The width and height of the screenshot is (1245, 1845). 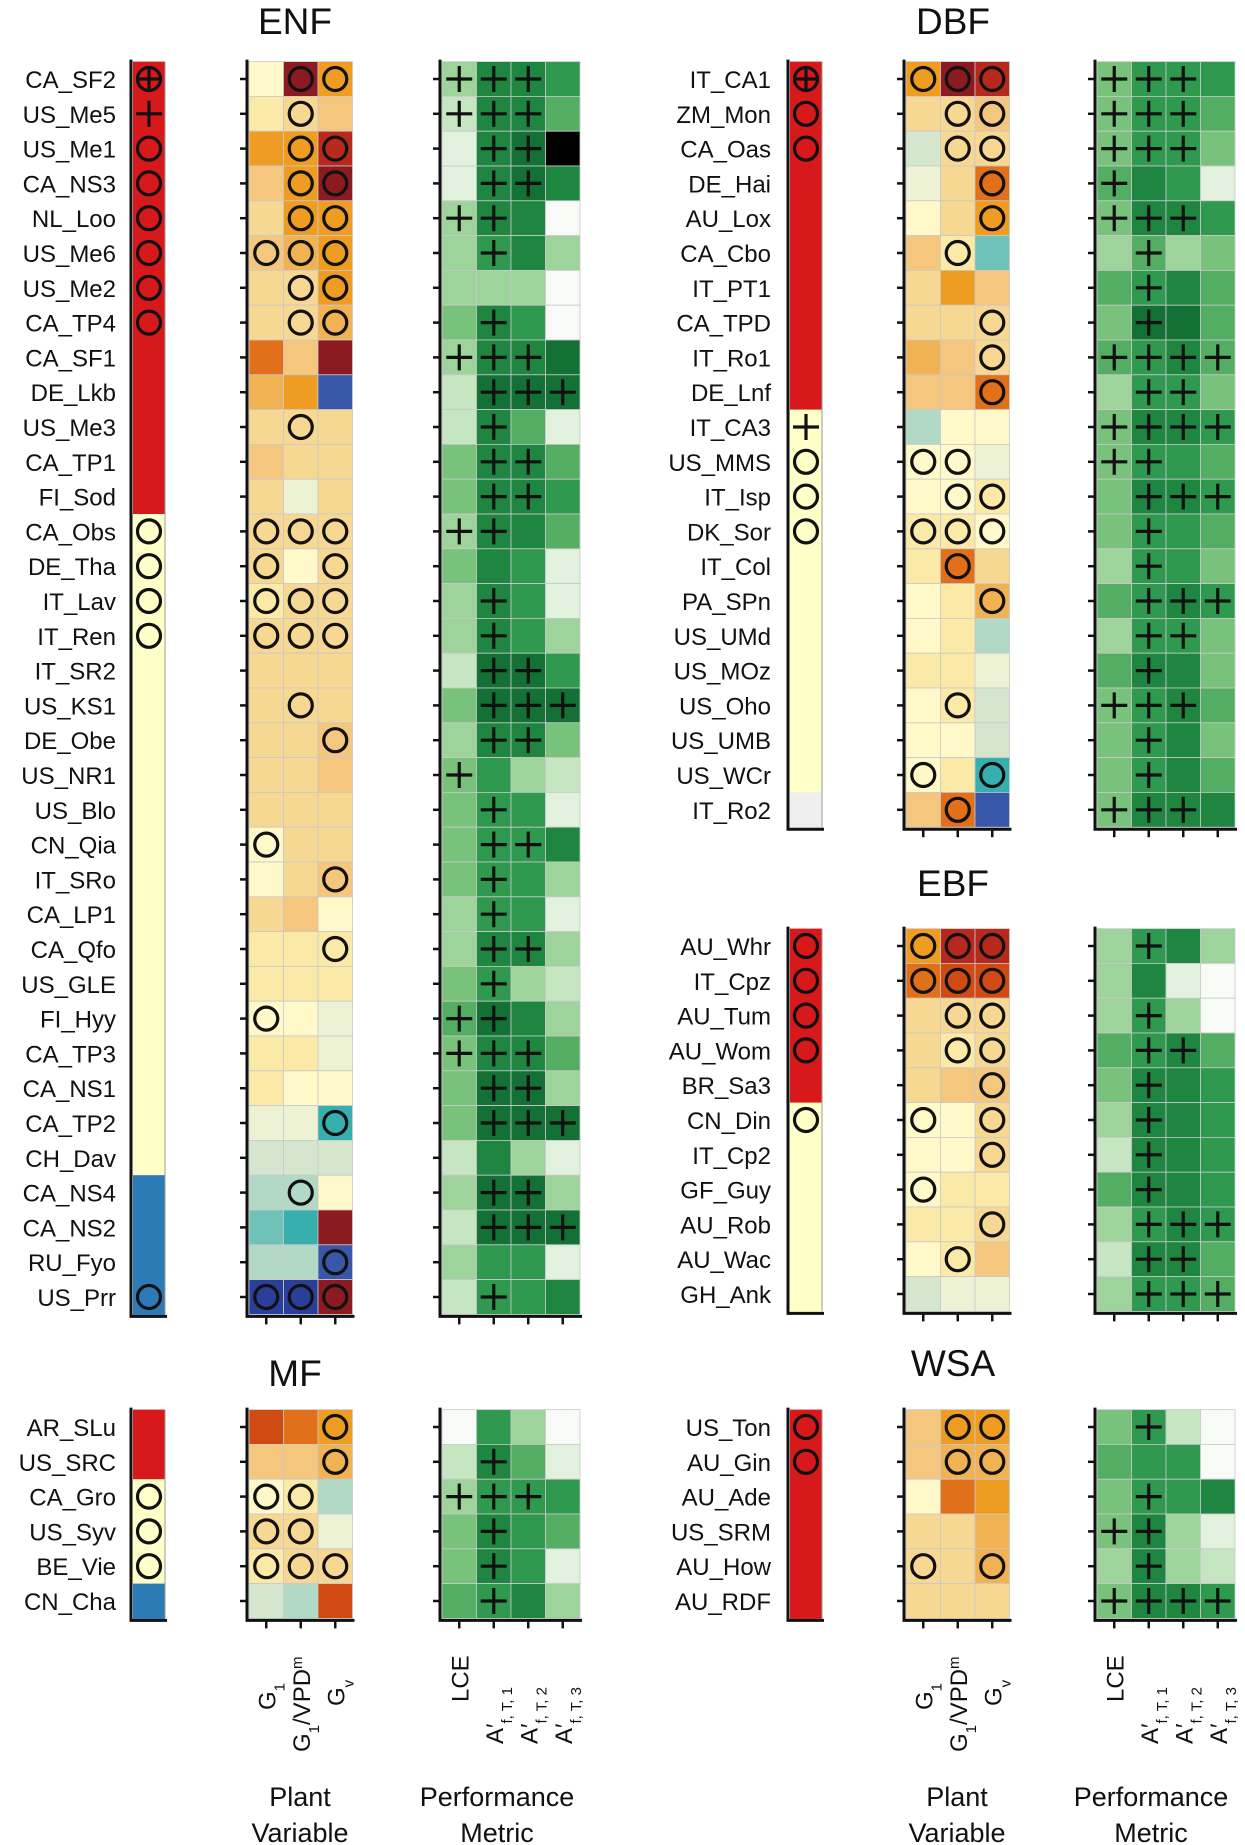 I want to click on site-label: CA_TP2, so click(x=70, y=1124).